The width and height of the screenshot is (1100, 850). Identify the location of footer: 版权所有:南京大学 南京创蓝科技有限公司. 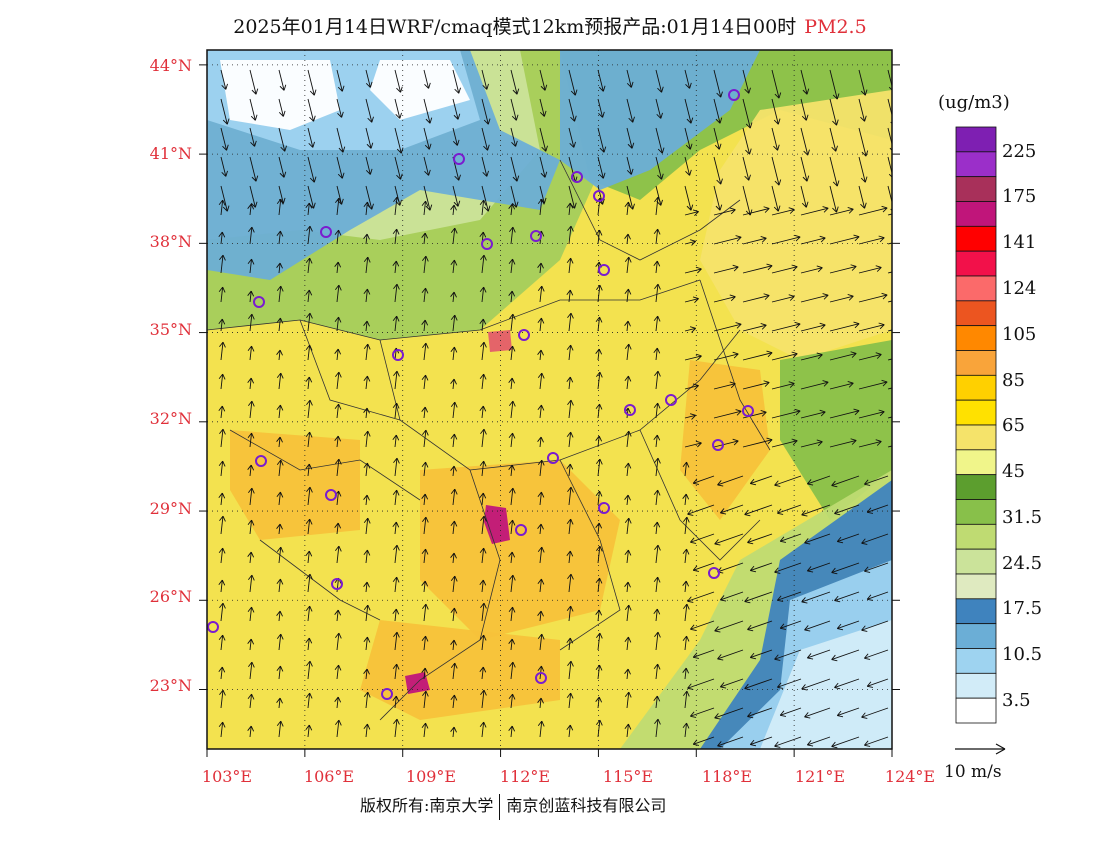
(513, 806).